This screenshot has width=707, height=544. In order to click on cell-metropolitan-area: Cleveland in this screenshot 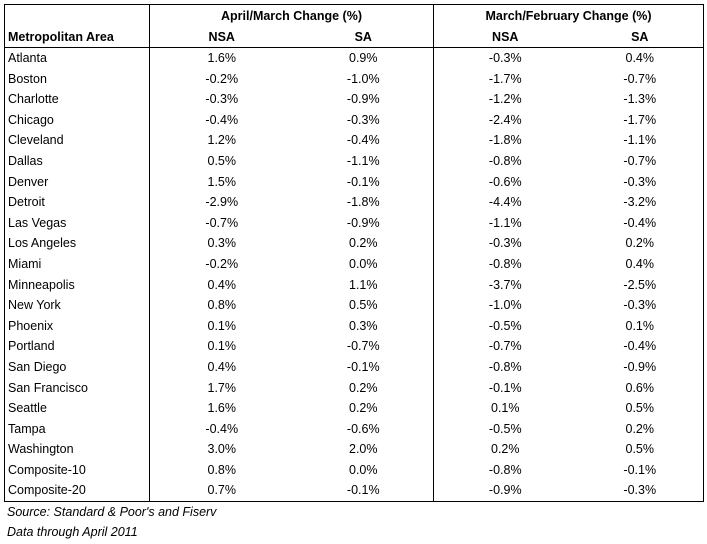, I will do `click(77, 140)`.